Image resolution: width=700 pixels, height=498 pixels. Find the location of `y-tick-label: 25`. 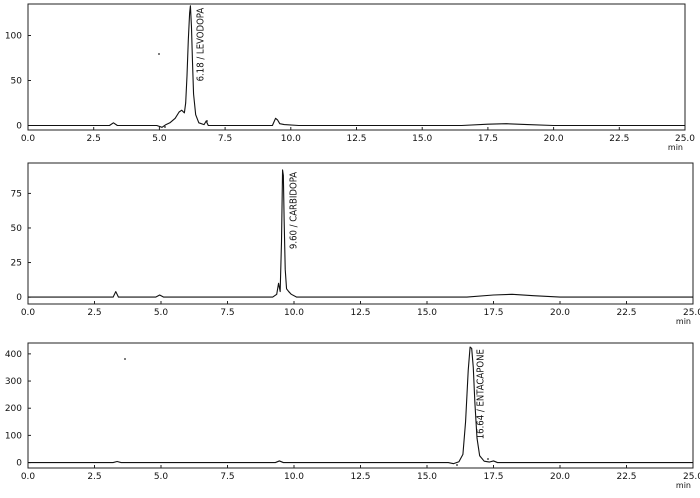

y-tick-label: 25 is located at coordinates (16, 264).